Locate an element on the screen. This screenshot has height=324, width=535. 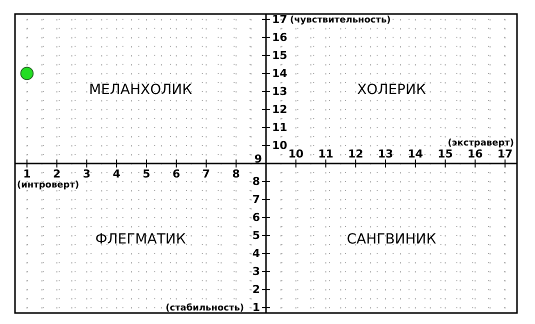
y2-tick-label: 16 is located at coordinates (280, 37).